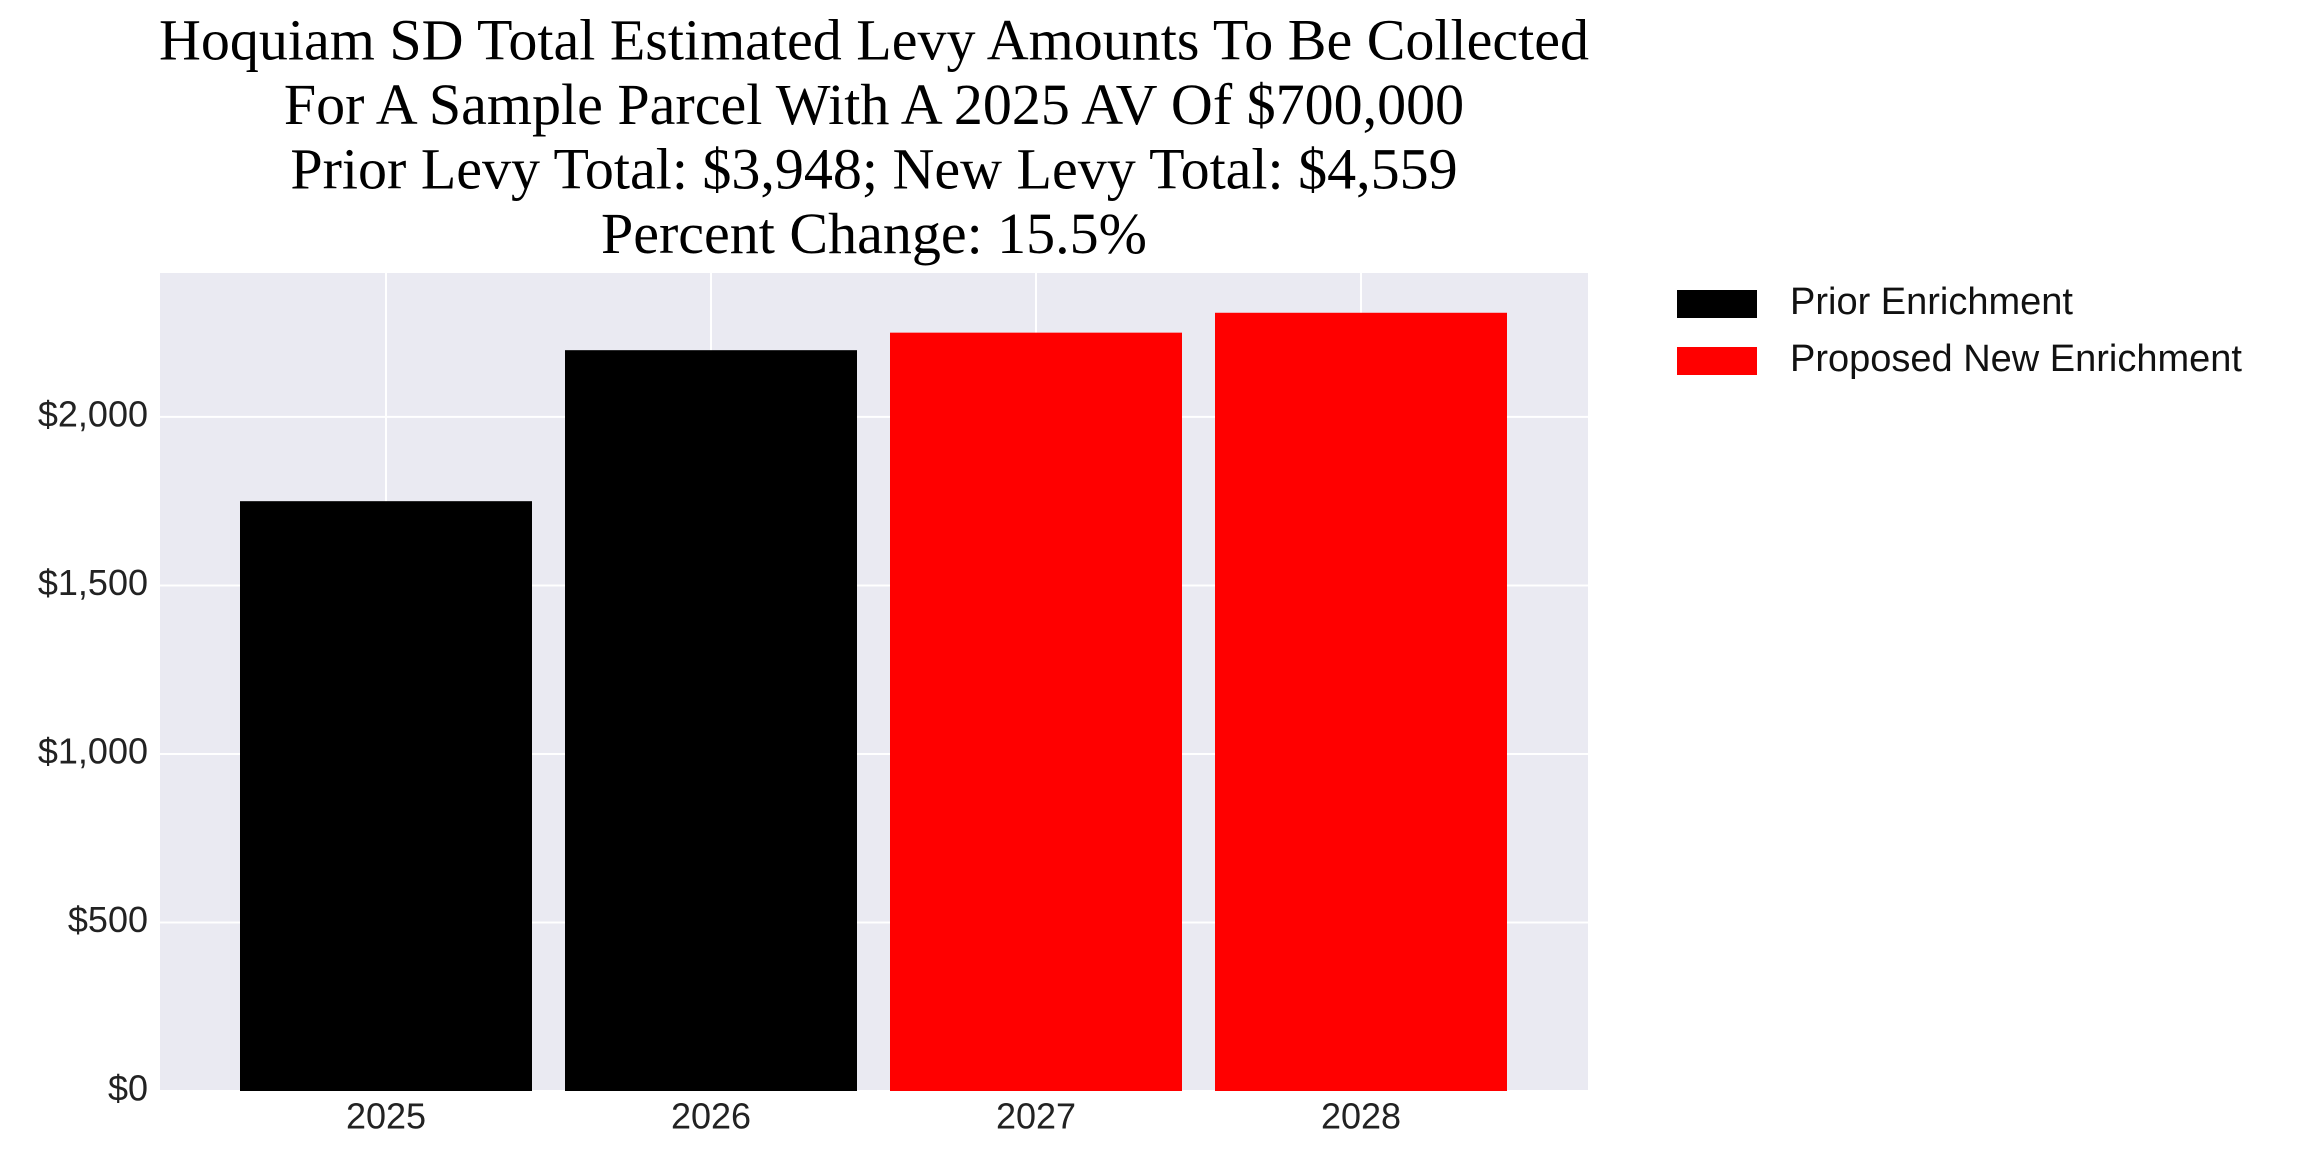 This screenshot has width=2304, height=1152. What do you see at coordinates (93, 750) in the screenshot?
I see `y-tick-label: $1,000` at bounding box center [93, 750].